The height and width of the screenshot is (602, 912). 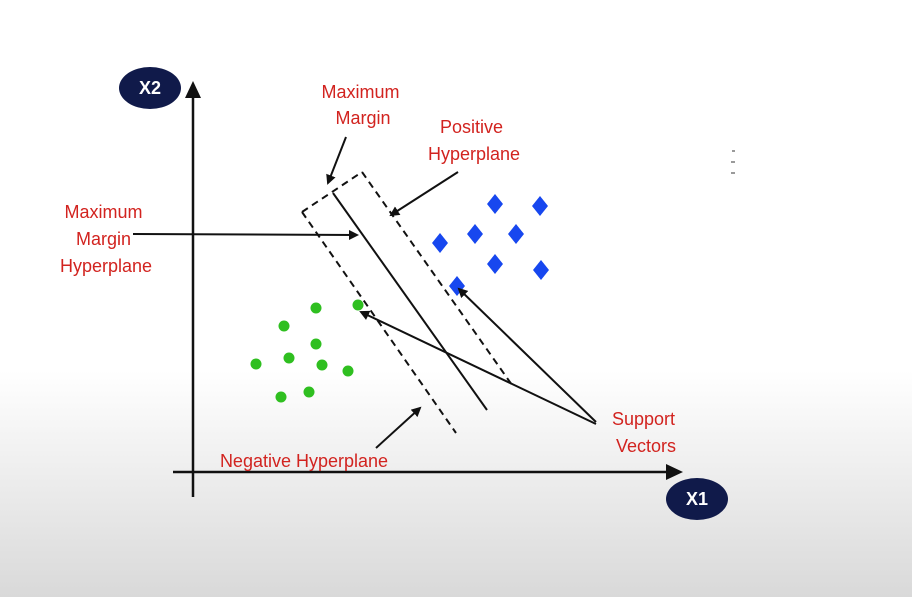 I want to click on x-axis-badge-shape, so click(x=697, y=499).